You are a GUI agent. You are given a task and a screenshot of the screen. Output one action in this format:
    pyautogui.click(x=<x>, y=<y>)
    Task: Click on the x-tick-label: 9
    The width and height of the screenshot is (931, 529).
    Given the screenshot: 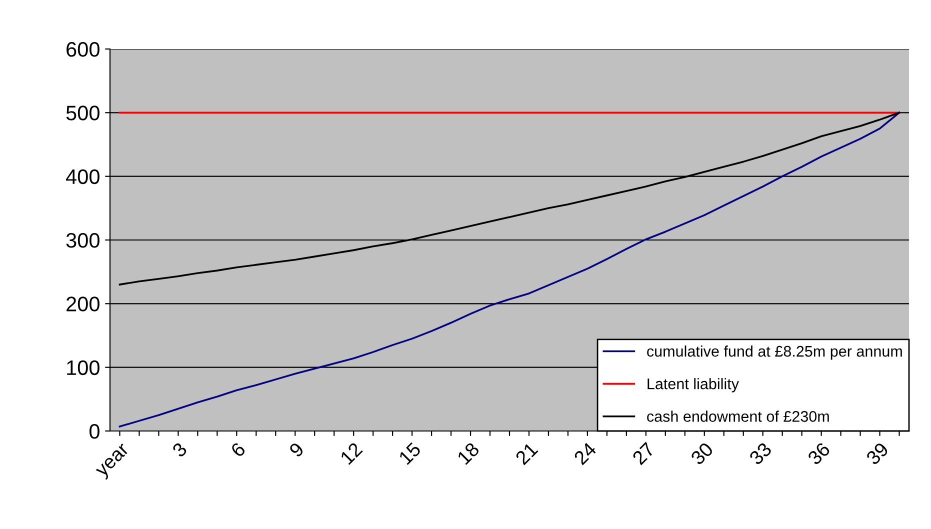 What is the action you would take?
    pyautogui.click(x=296, y=450)
    